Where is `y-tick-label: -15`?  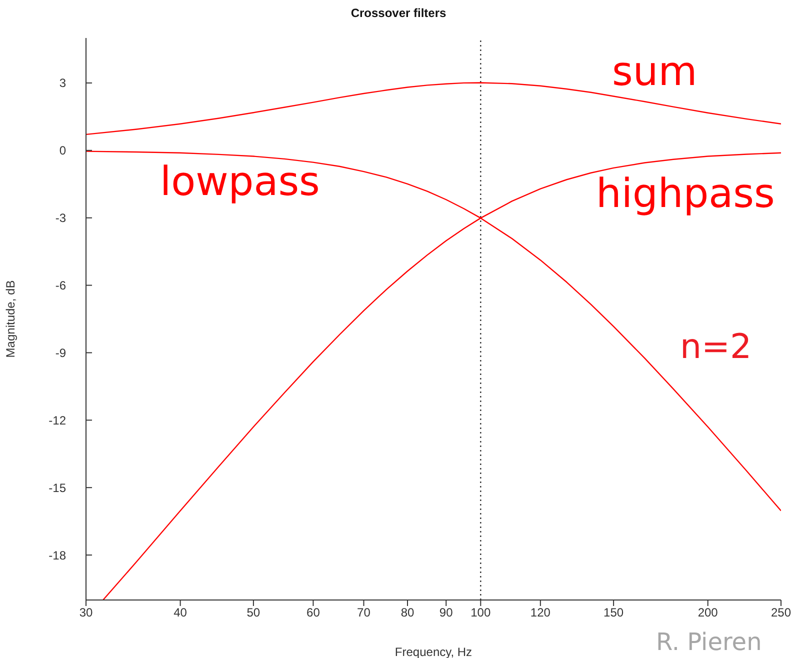 y-tick-label: -15 is located at coordinates (57, 487).